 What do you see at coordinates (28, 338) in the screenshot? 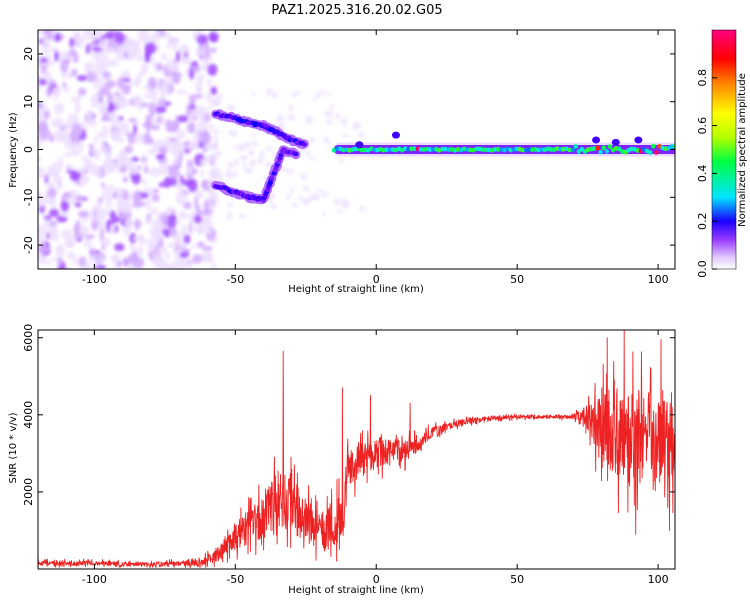
I see `y-tick-label: 6000` at bounding box center [28, 338].